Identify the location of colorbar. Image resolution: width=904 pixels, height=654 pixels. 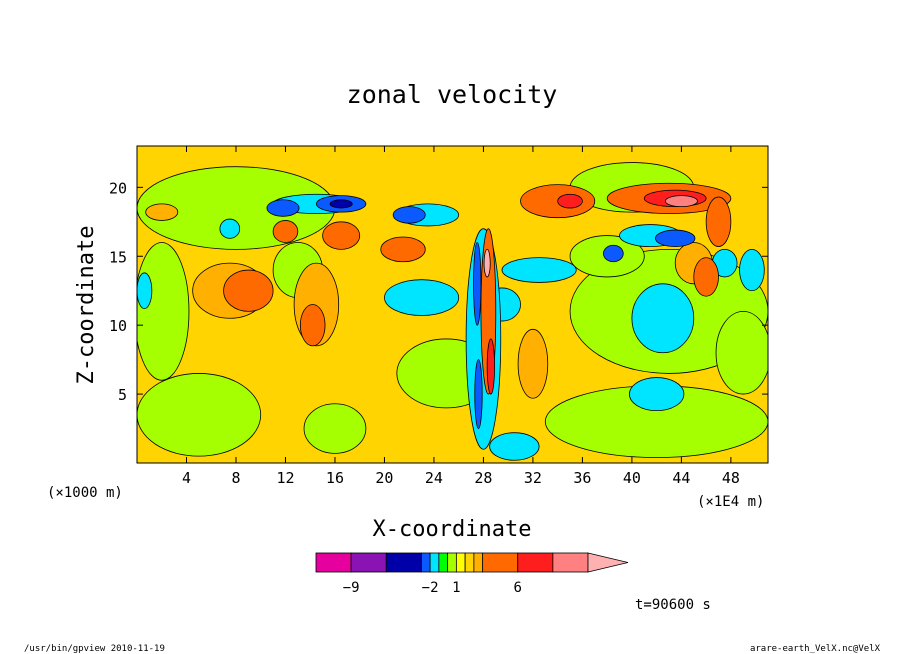
(472, 562).